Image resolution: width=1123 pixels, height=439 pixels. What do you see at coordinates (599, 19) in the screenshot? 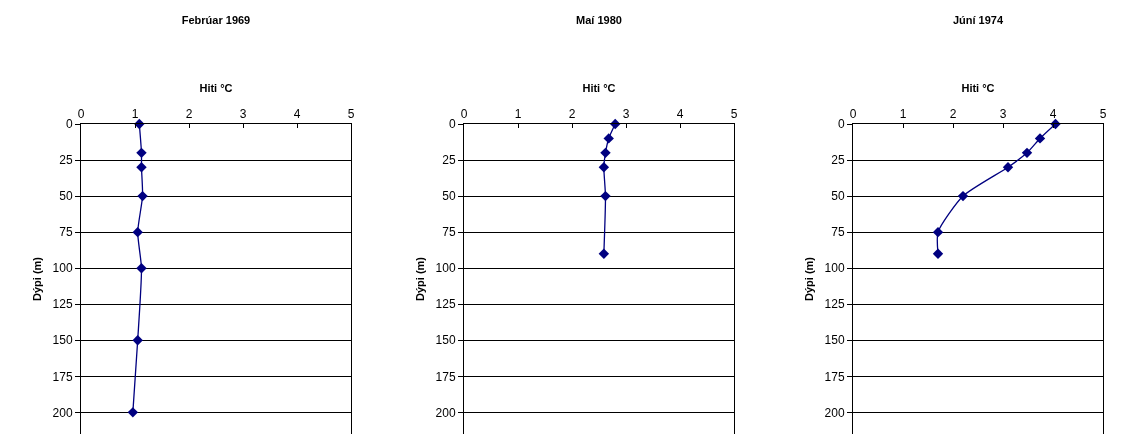
I see `chart-title: Maí 1980` at bounding box center [599, 19].